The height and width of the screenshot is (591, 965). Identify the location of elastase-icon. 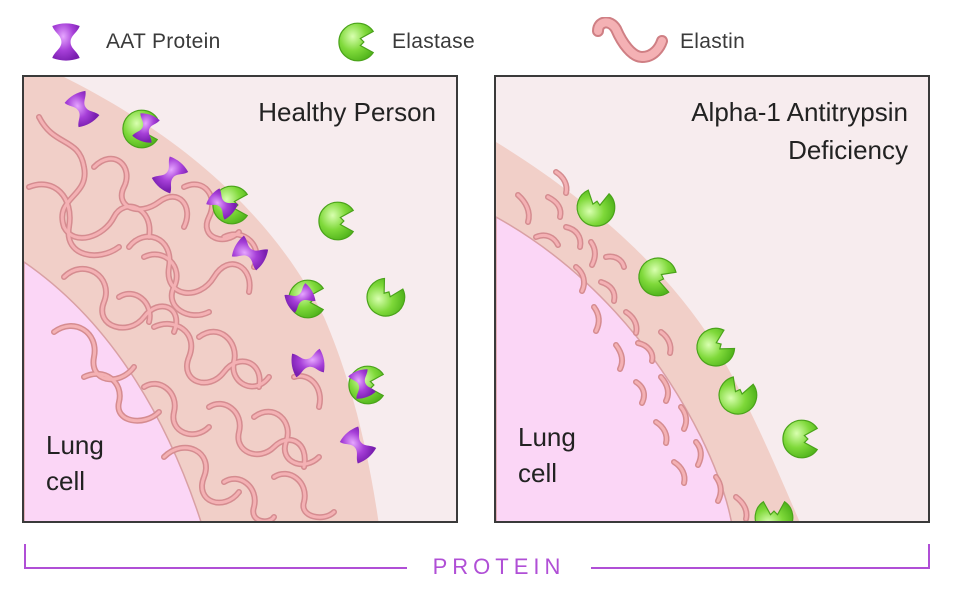
(356, 42).